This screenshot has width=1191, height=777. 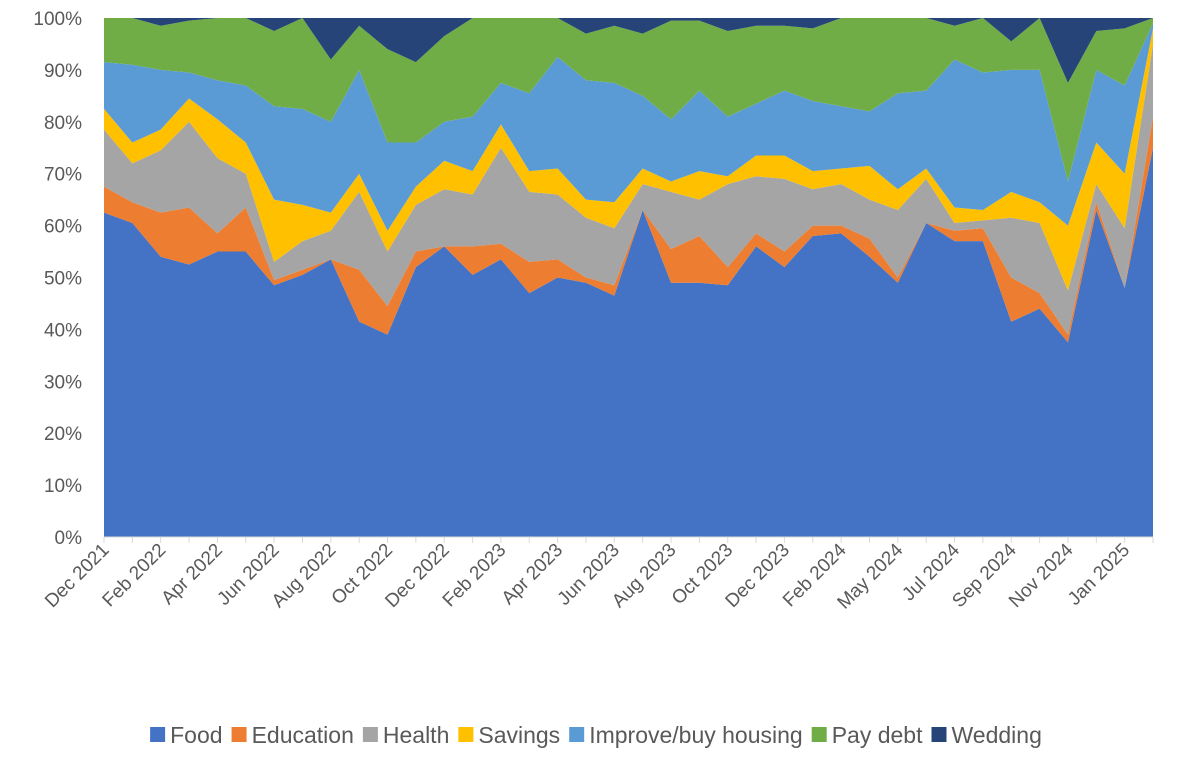 What do you see at coordinates (519, 735) in the screenshot?
I see `legend-label: Savings` at bounding box center [519, 735].